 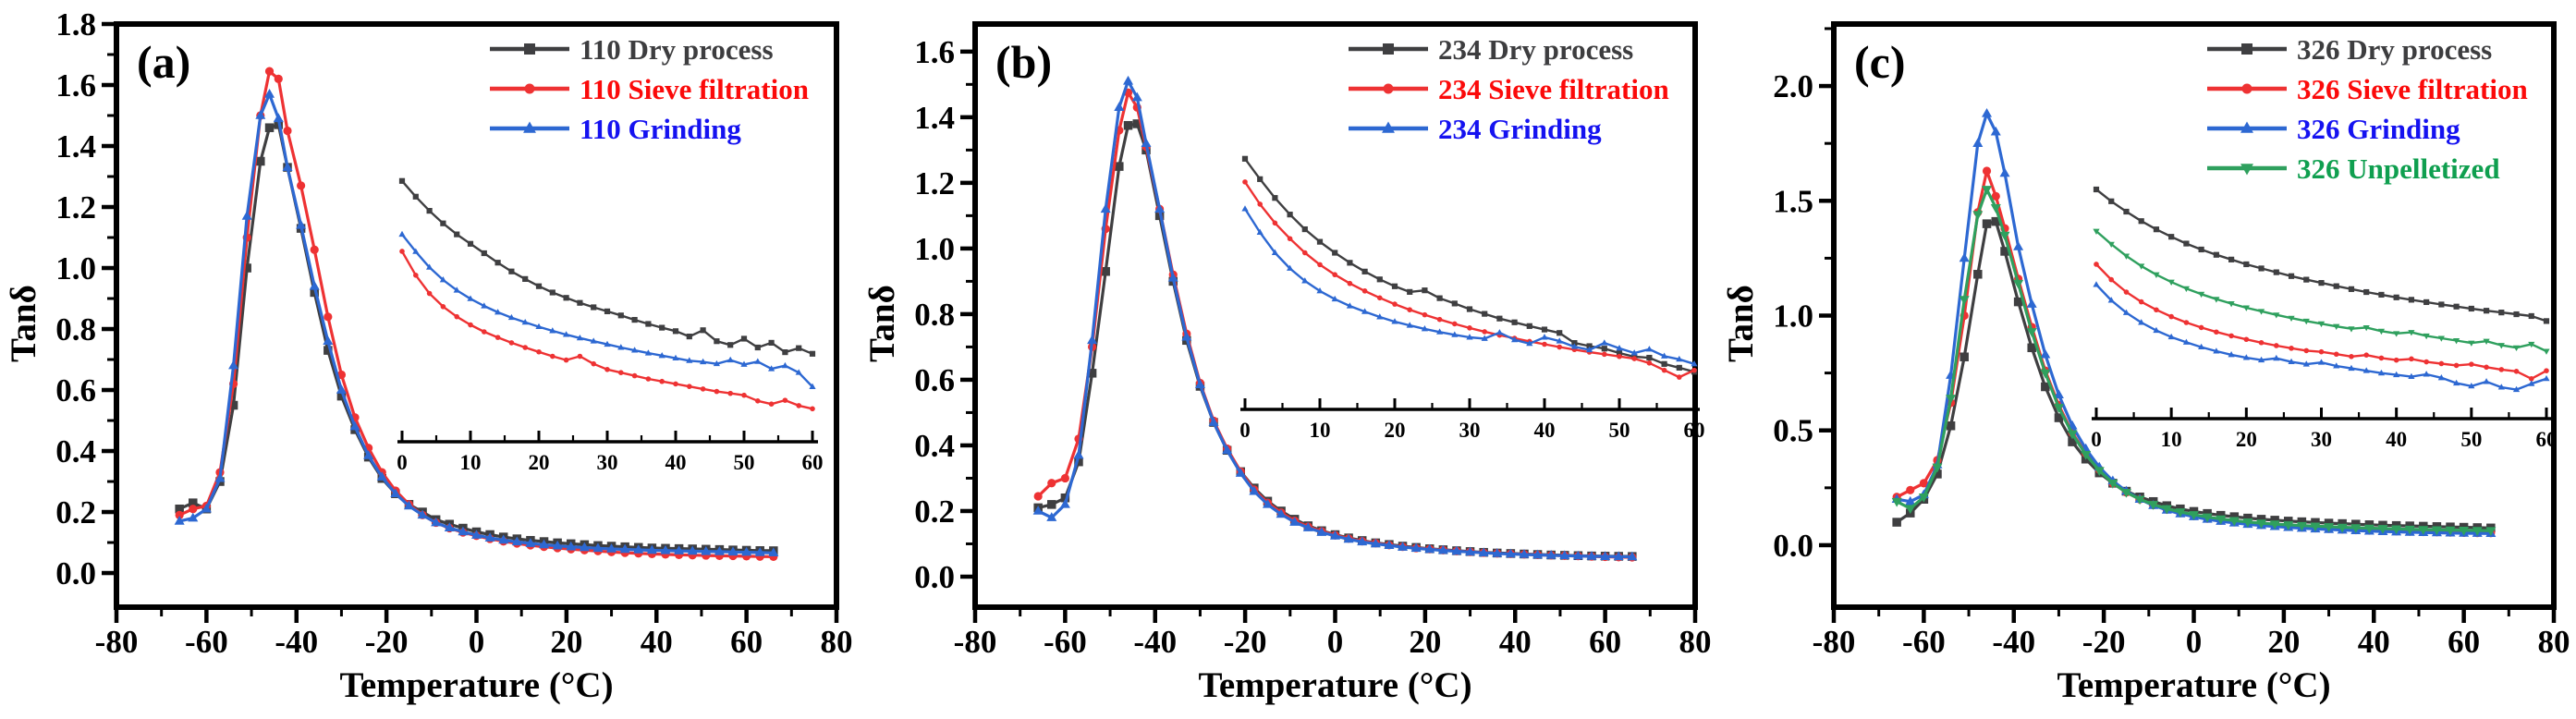 What do you see at coordinates (632, 49) in the screenshot?
I see `legend-item-110-dry-process: 110 Dry process` at bounding box center [632, 49].